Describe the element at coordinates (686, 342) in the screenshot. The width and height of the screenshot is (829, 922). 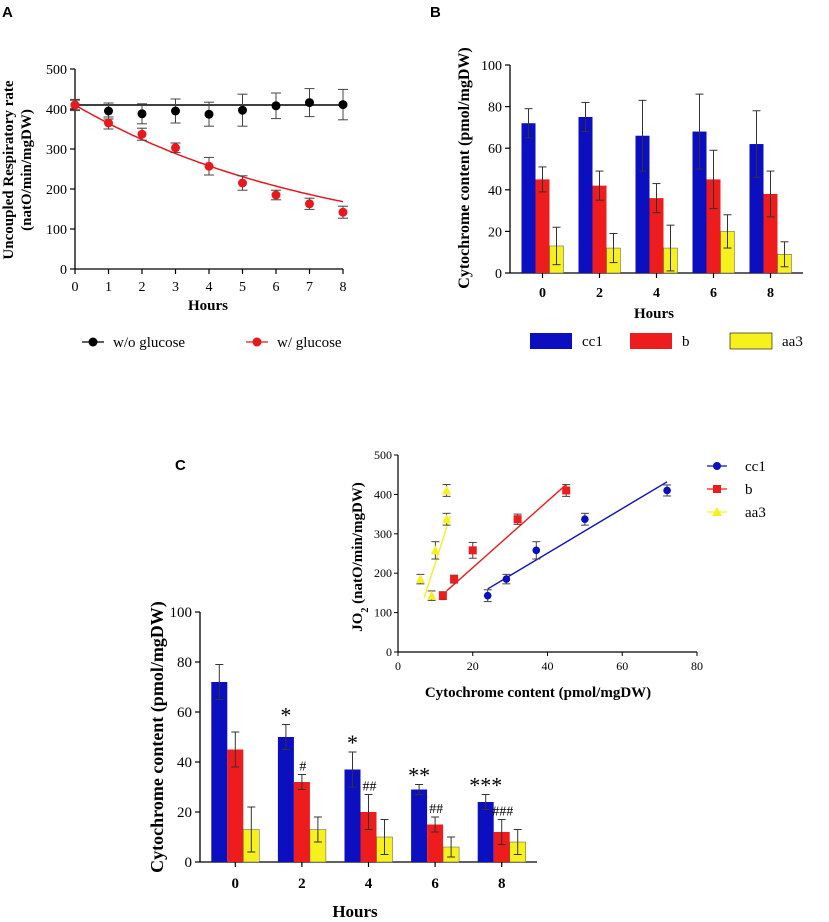
I see `legend-label-b: b` at that location.